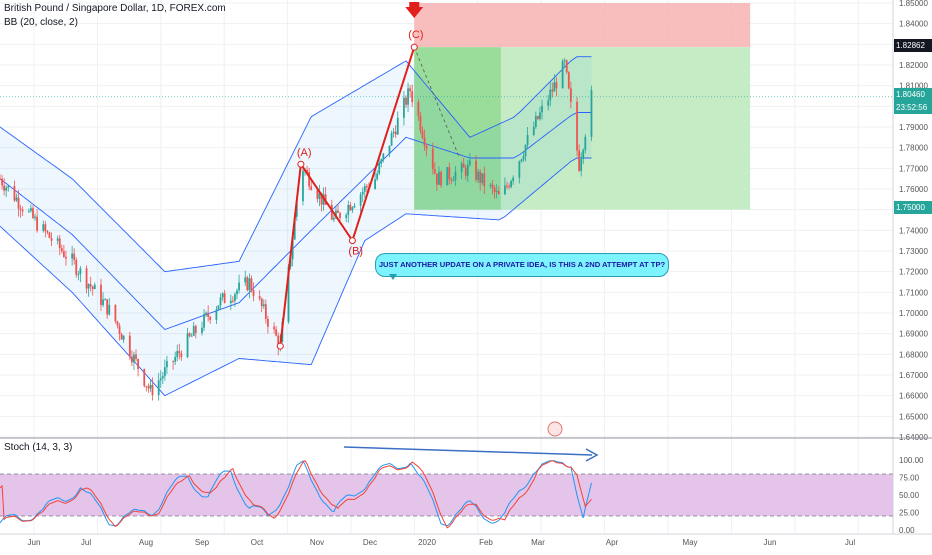 This screenshot has width=932, height=555. Describe the element at coordinates (38, 447) in the screenshot. I see `stochastic-legend: Stoch (14, 3, 3)` at that location.